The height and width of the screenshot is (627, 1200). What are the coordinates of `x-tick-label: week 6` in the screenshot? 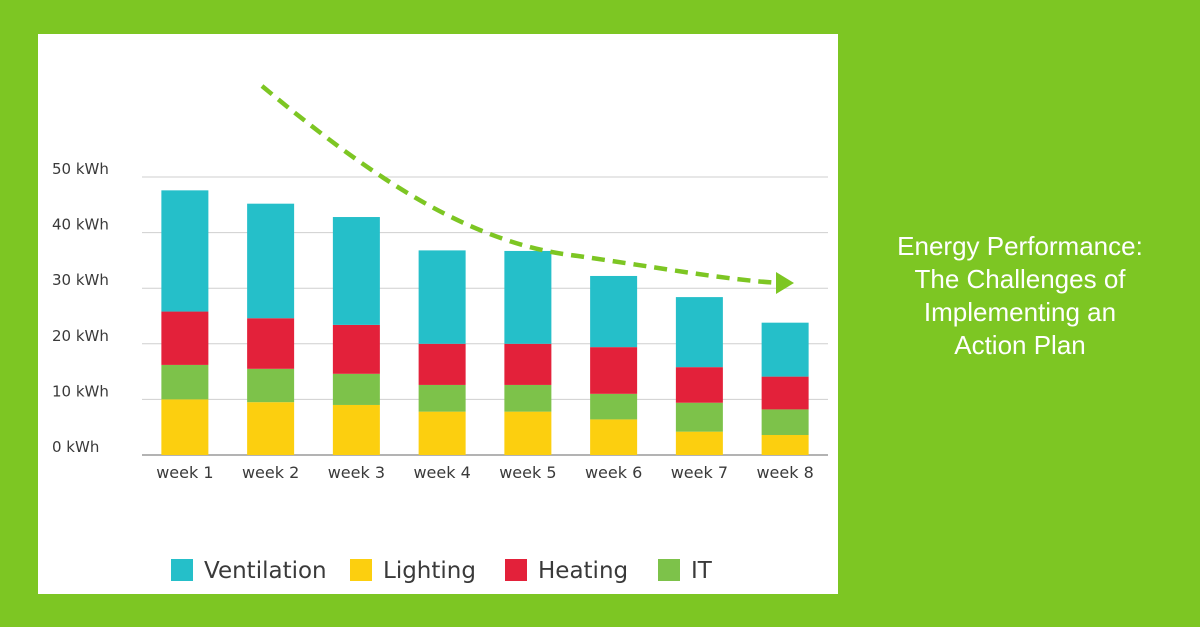 It's located at (613, 472).